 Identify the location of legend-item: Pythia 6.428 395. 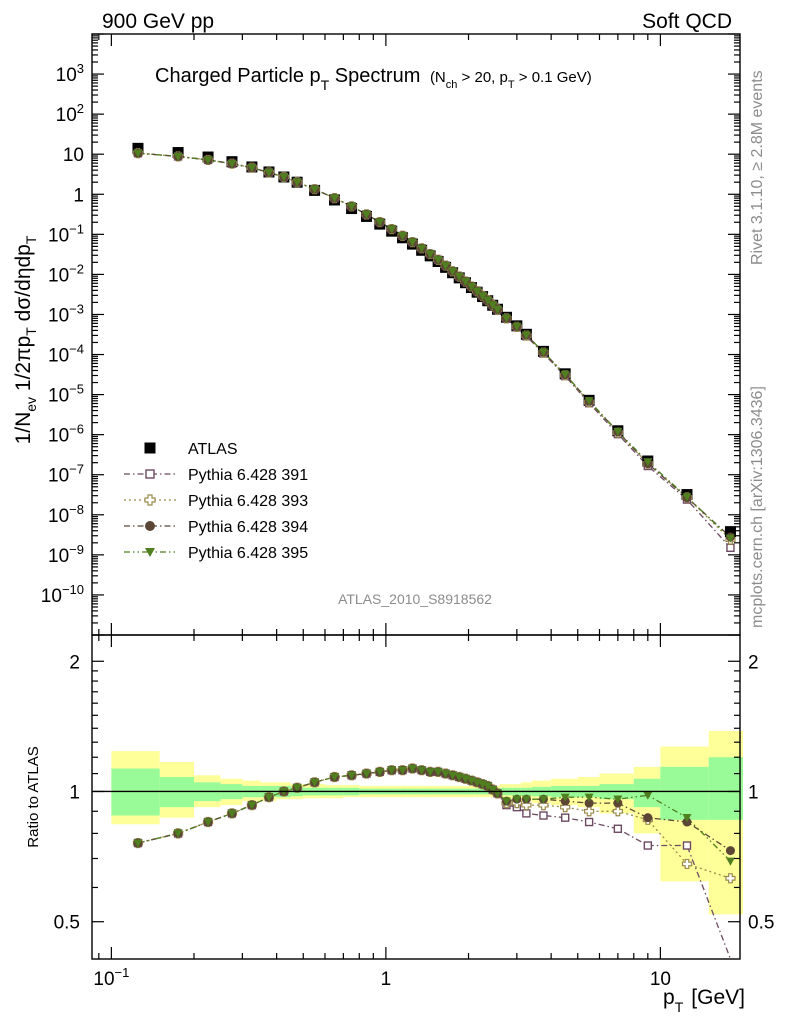
(216, 553).